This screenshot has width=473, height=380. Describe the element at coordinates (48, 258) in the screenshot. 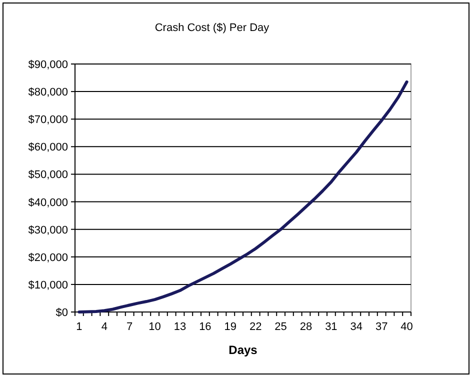

I see `y-tick-label: $20,000` at that location.